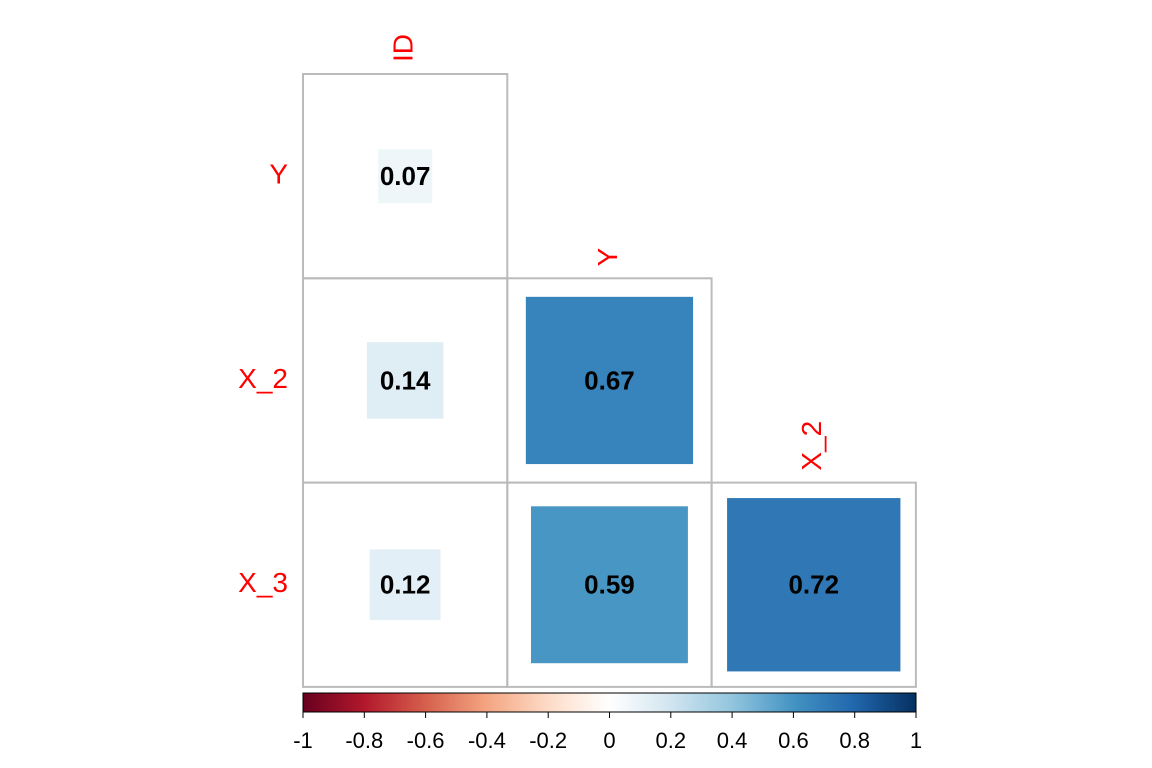 This screenshot has width=1152, height=768. Describe the element at coordinates (263, 582) in the screenshot. I see `row-label: X_3` at that location.